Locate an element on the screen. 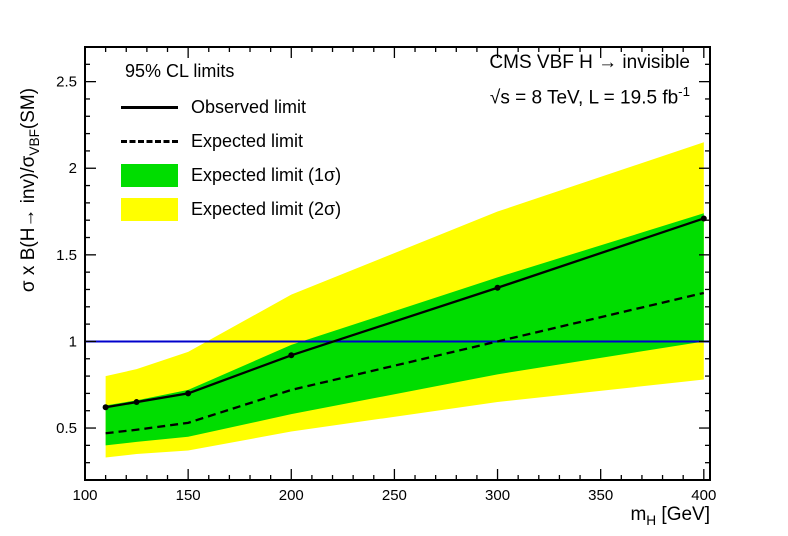 This screenshot has height=536, width=788. x-axis-title: mH [GeV] is located at coordinates (670, 516).